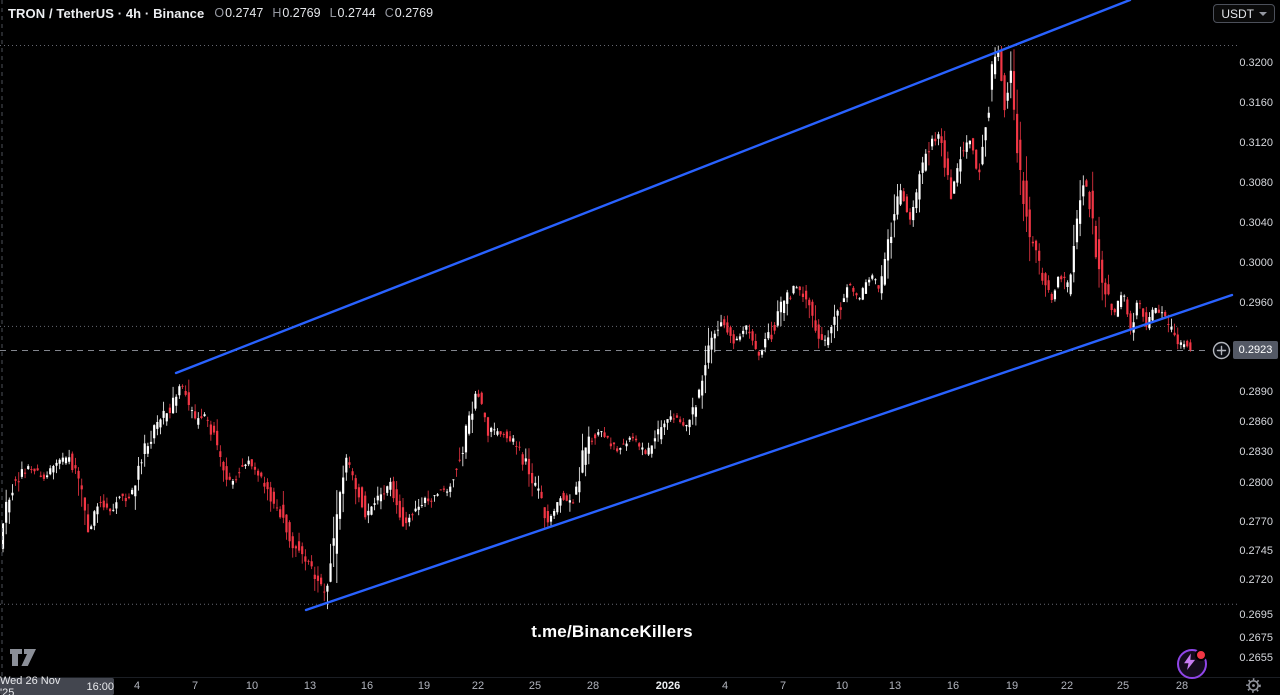 The height and width of the screenshot is (695, 1280). What do you see at coordinates (352, 13) in the screenshot?
I see `ohlc-item: L0.2744` at bounding box center [352, 13].